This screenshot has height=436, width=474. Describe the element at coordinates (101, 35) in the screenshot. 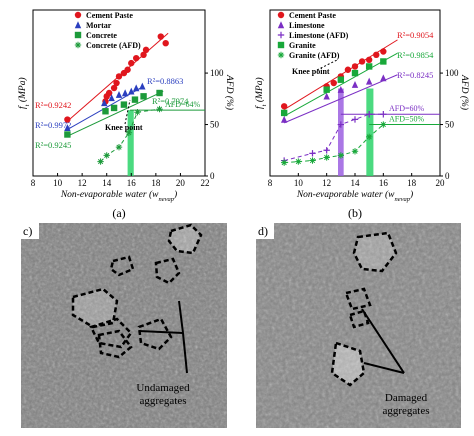

I see `legend-label-2: Concrete` at that location.